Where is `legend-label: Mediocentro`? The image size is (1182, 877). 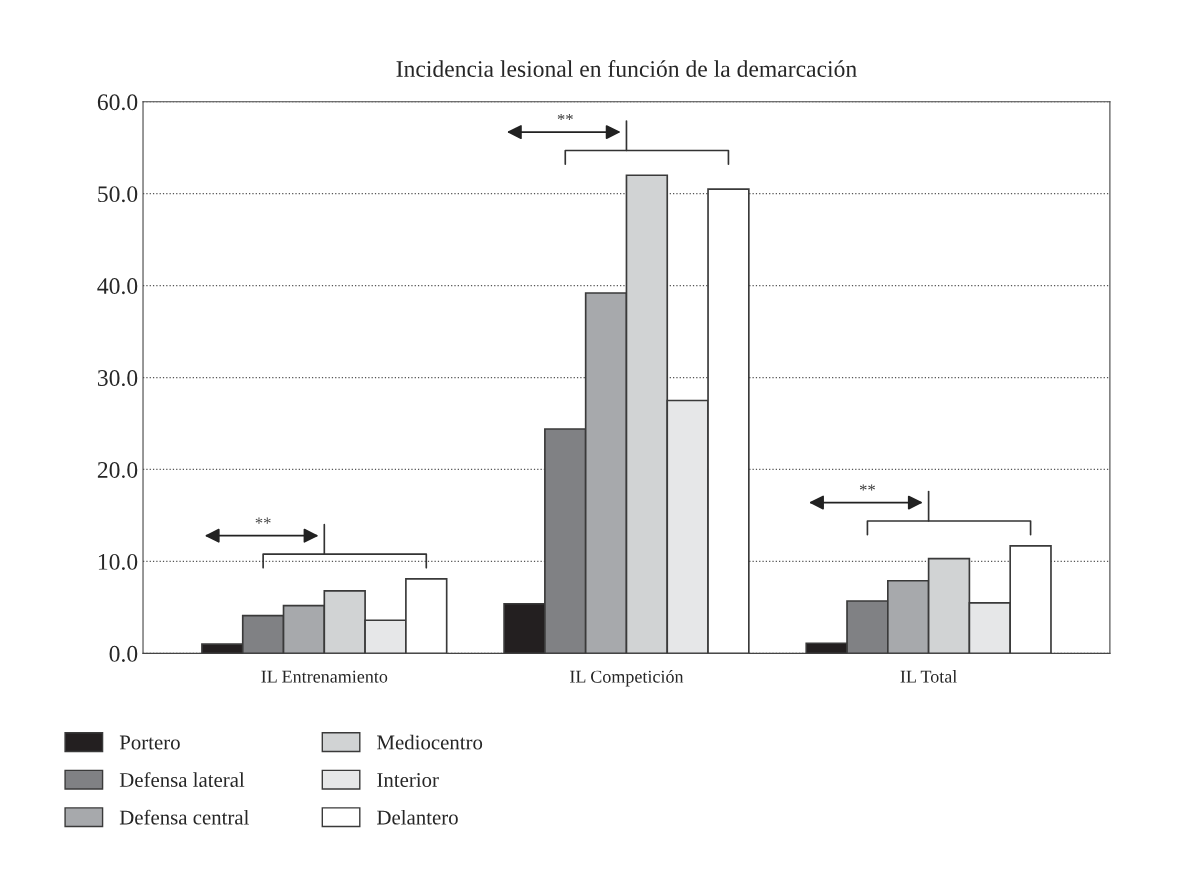
legend-label: Mediocentro is located at coordinates (430, 742).